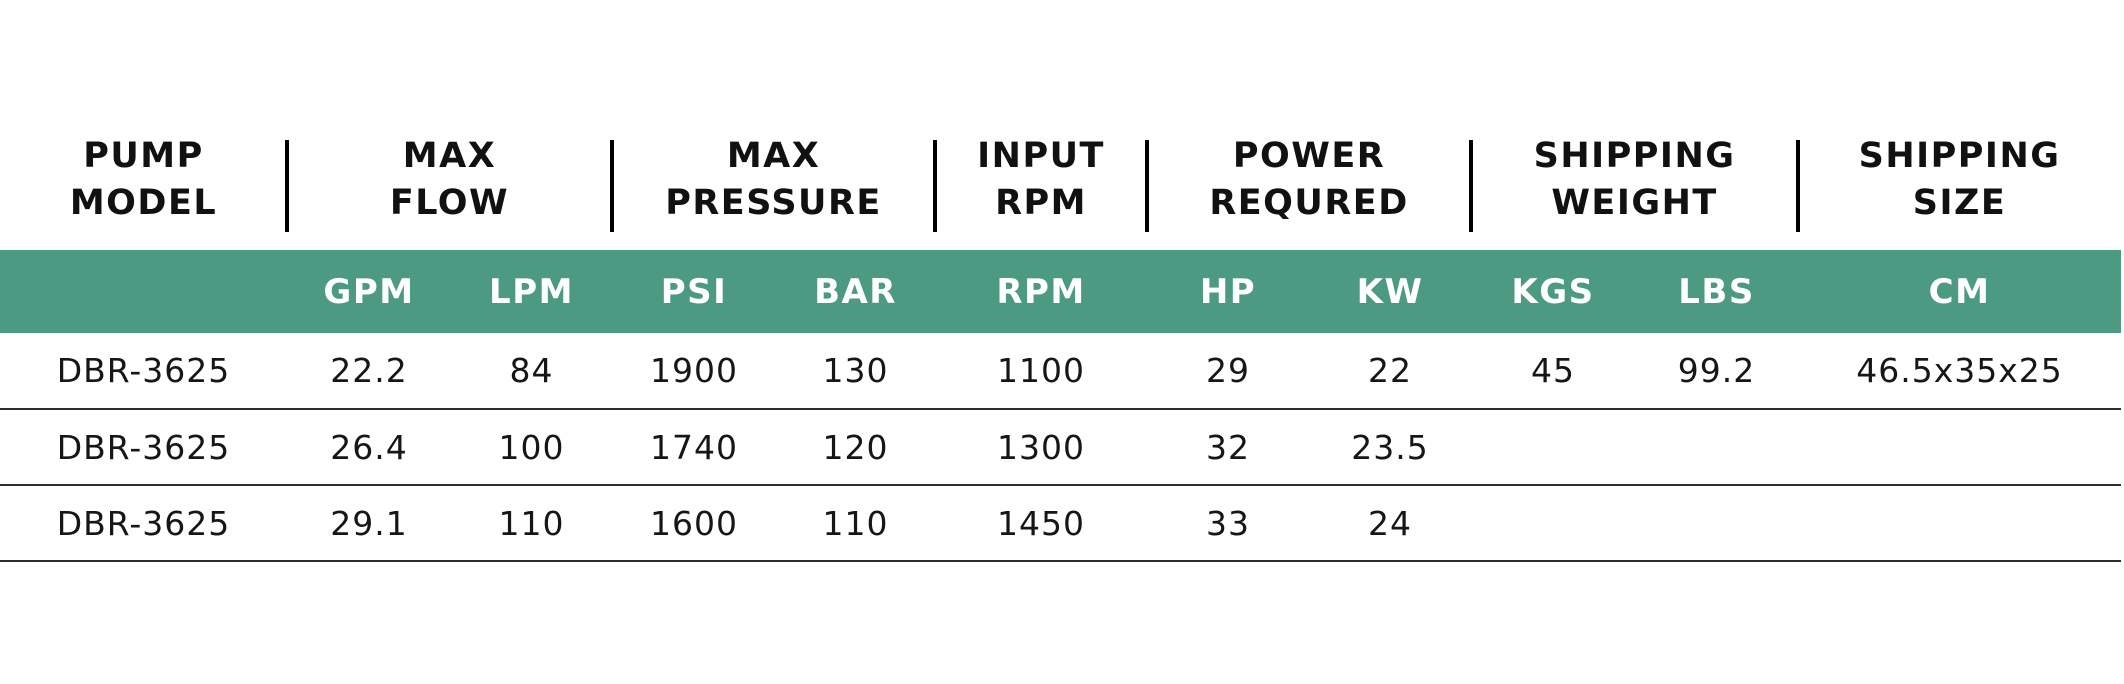  Describe the element at coordinates (531, 291) in the screenshot. I see `unit-lpm: LPM` at that location.